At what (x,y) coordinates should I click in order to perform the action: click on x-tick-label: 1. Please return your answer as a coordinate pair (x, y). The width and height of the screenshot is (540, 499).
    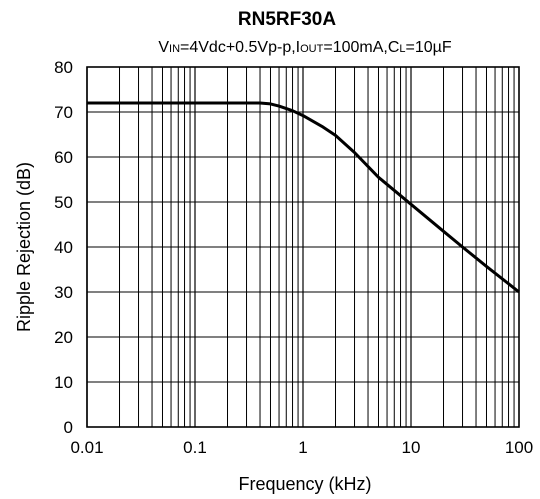
    Looking at the image, I should click on (302, 447).